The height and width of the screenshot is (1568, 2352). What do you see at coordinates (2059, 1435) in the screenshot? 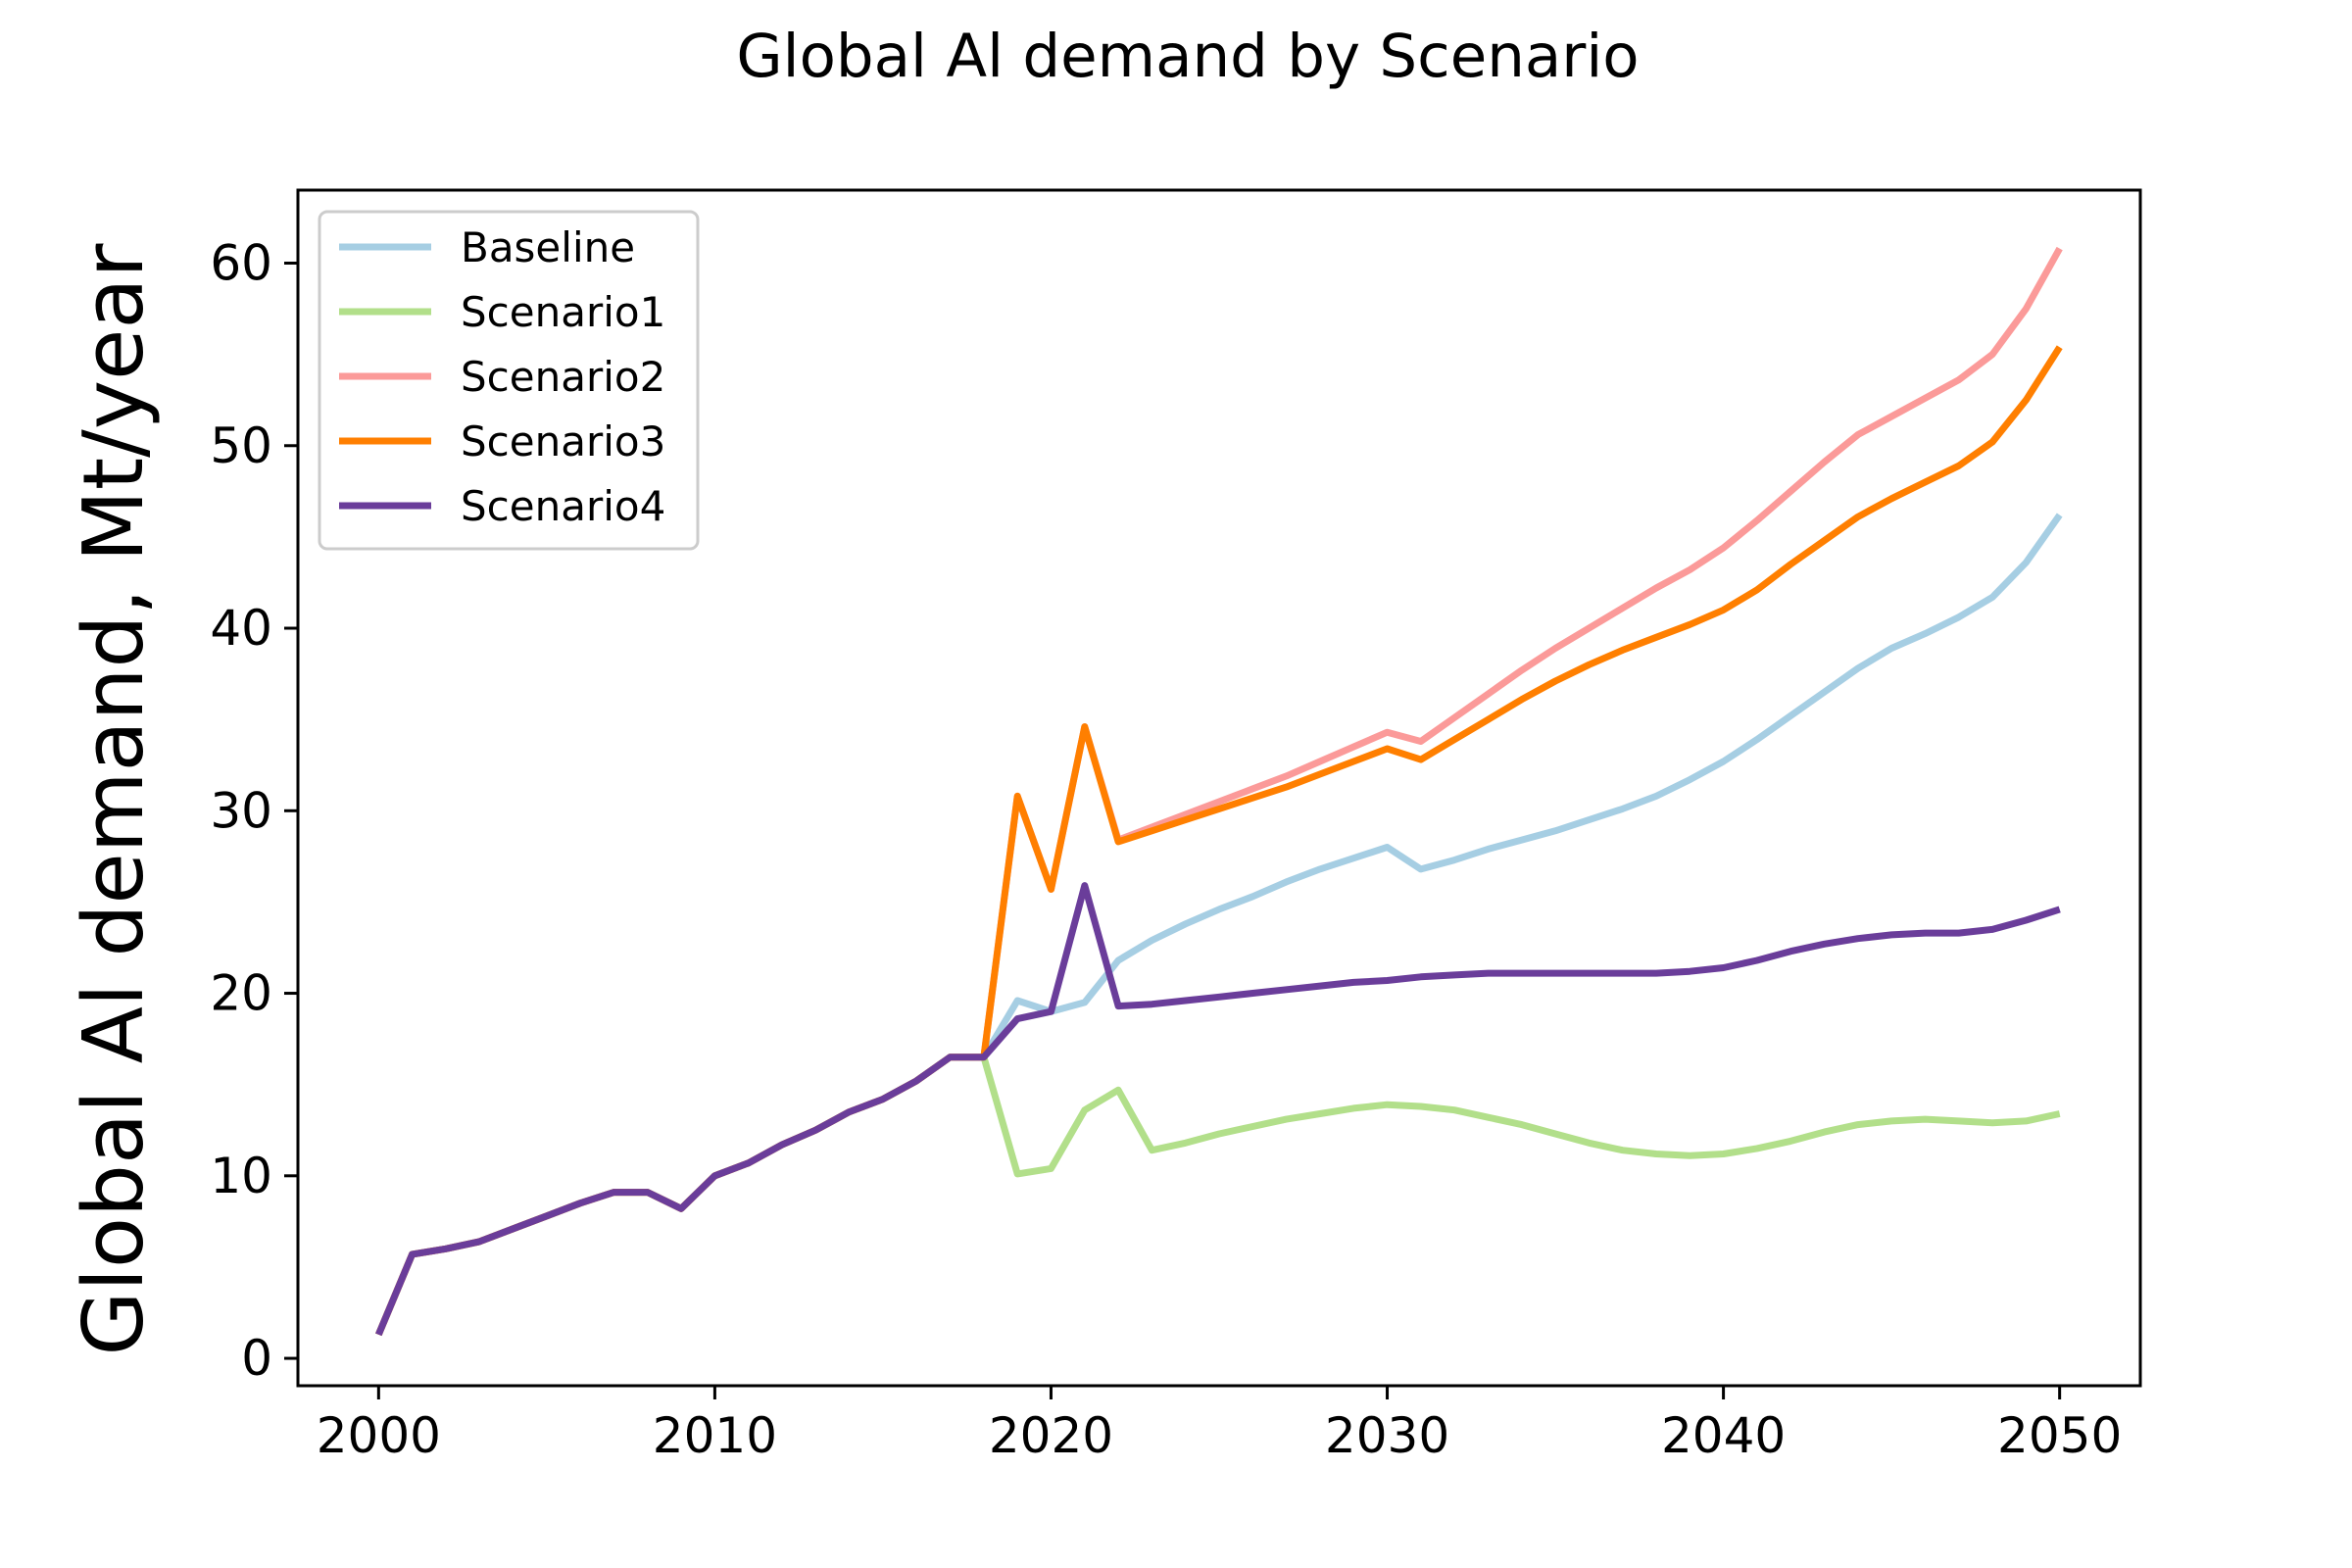
I see `x-tick-label: 2050` at bounding box center [2059, 1435].